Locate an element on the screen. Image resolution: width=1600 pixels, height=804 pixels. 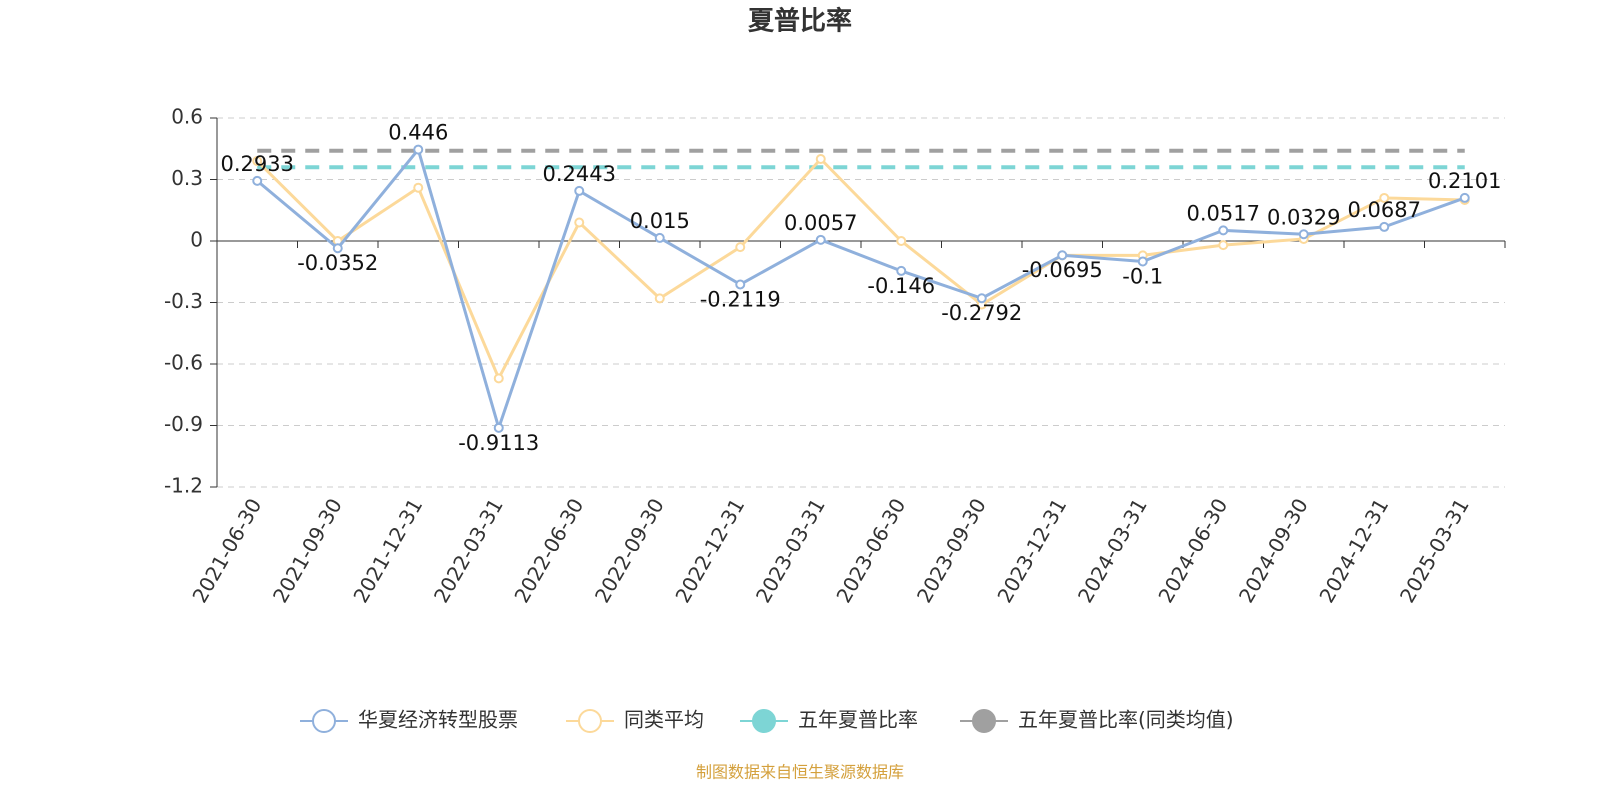
x-tick-label: 2021-06-30 is located at coordinates (226, 550).